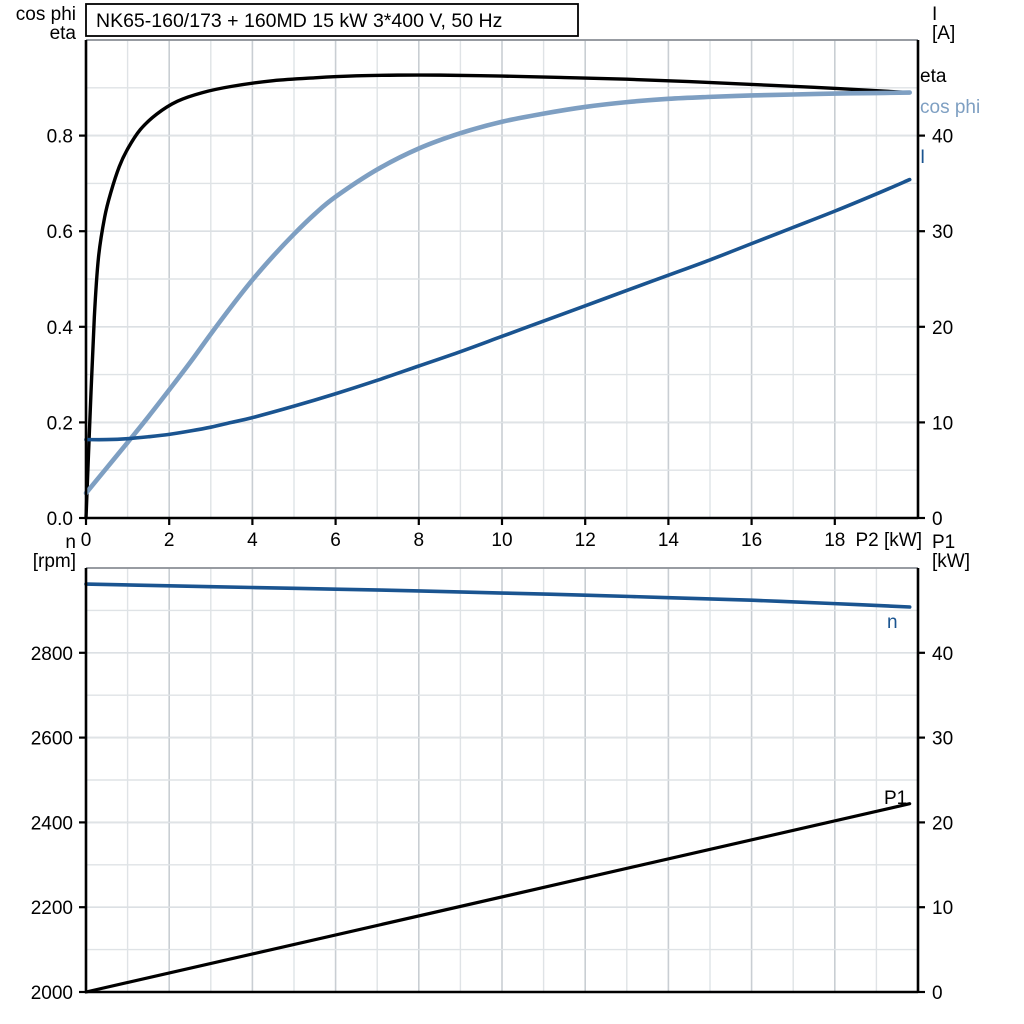  I want to click on left-tick-label: 0.0, so click(60, 519).